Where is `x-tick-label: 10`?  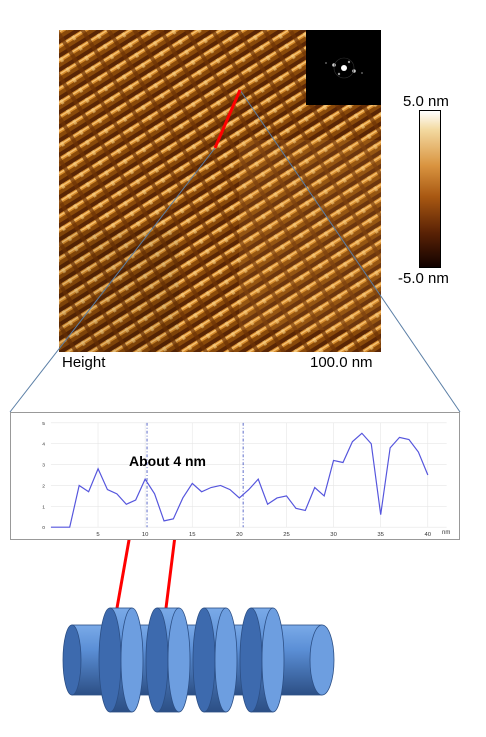 x-tick-label: 10 is located at coordinates (145, 535).